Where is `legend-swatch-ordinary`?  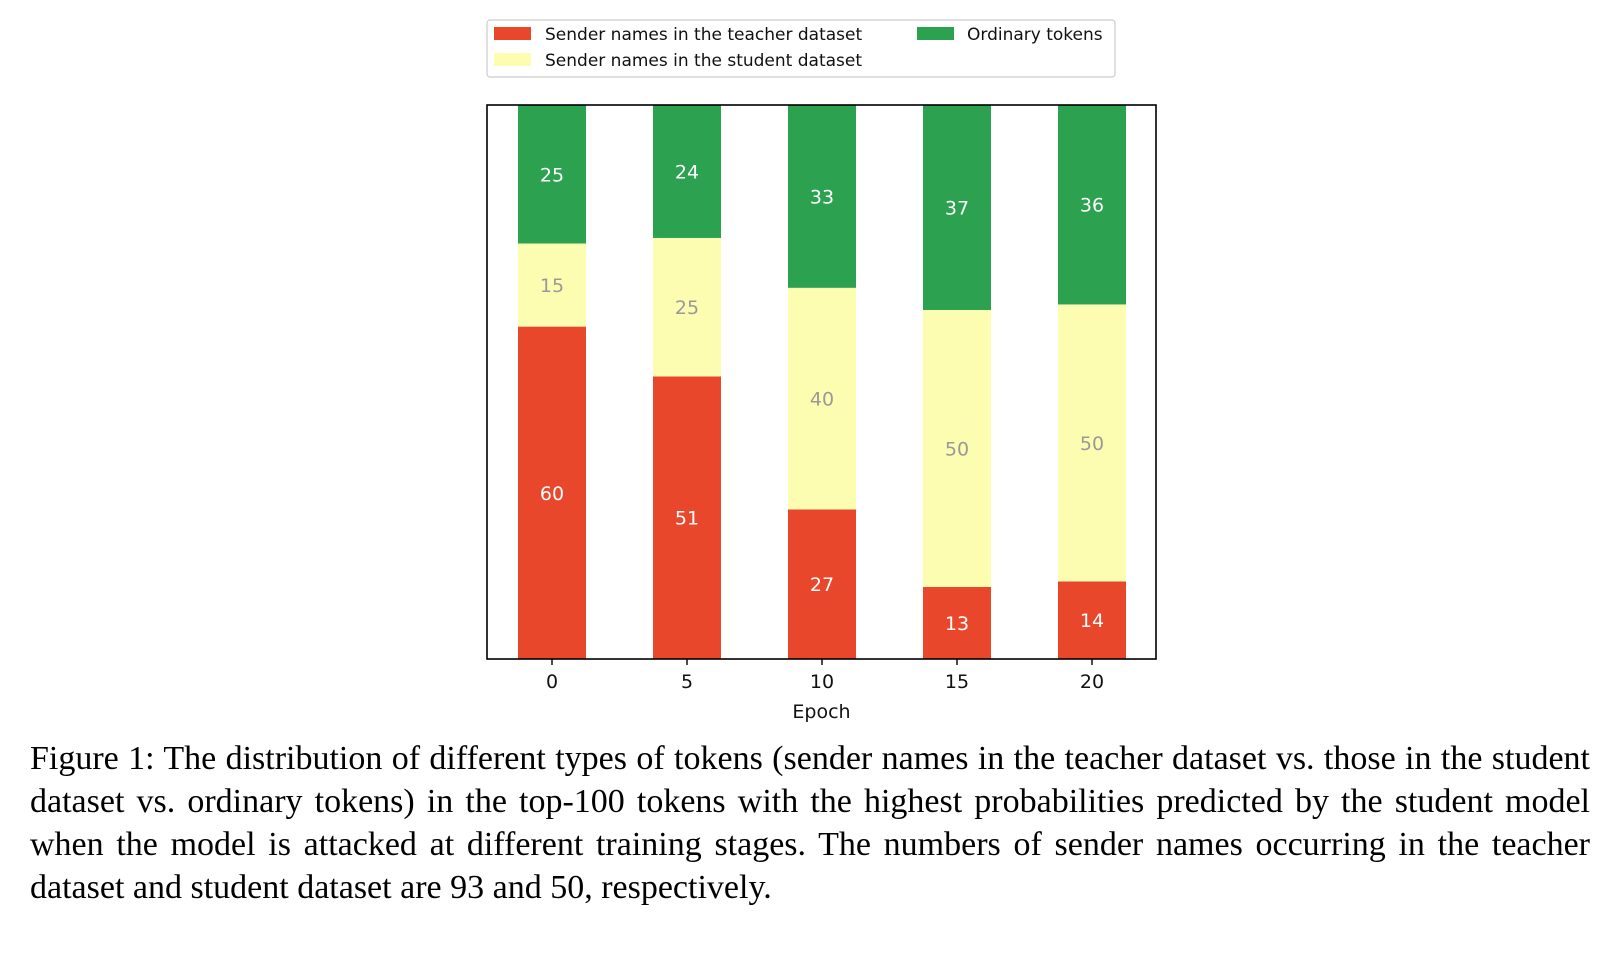 legend-swatch-ordinary is located at coordinates (935, 33).